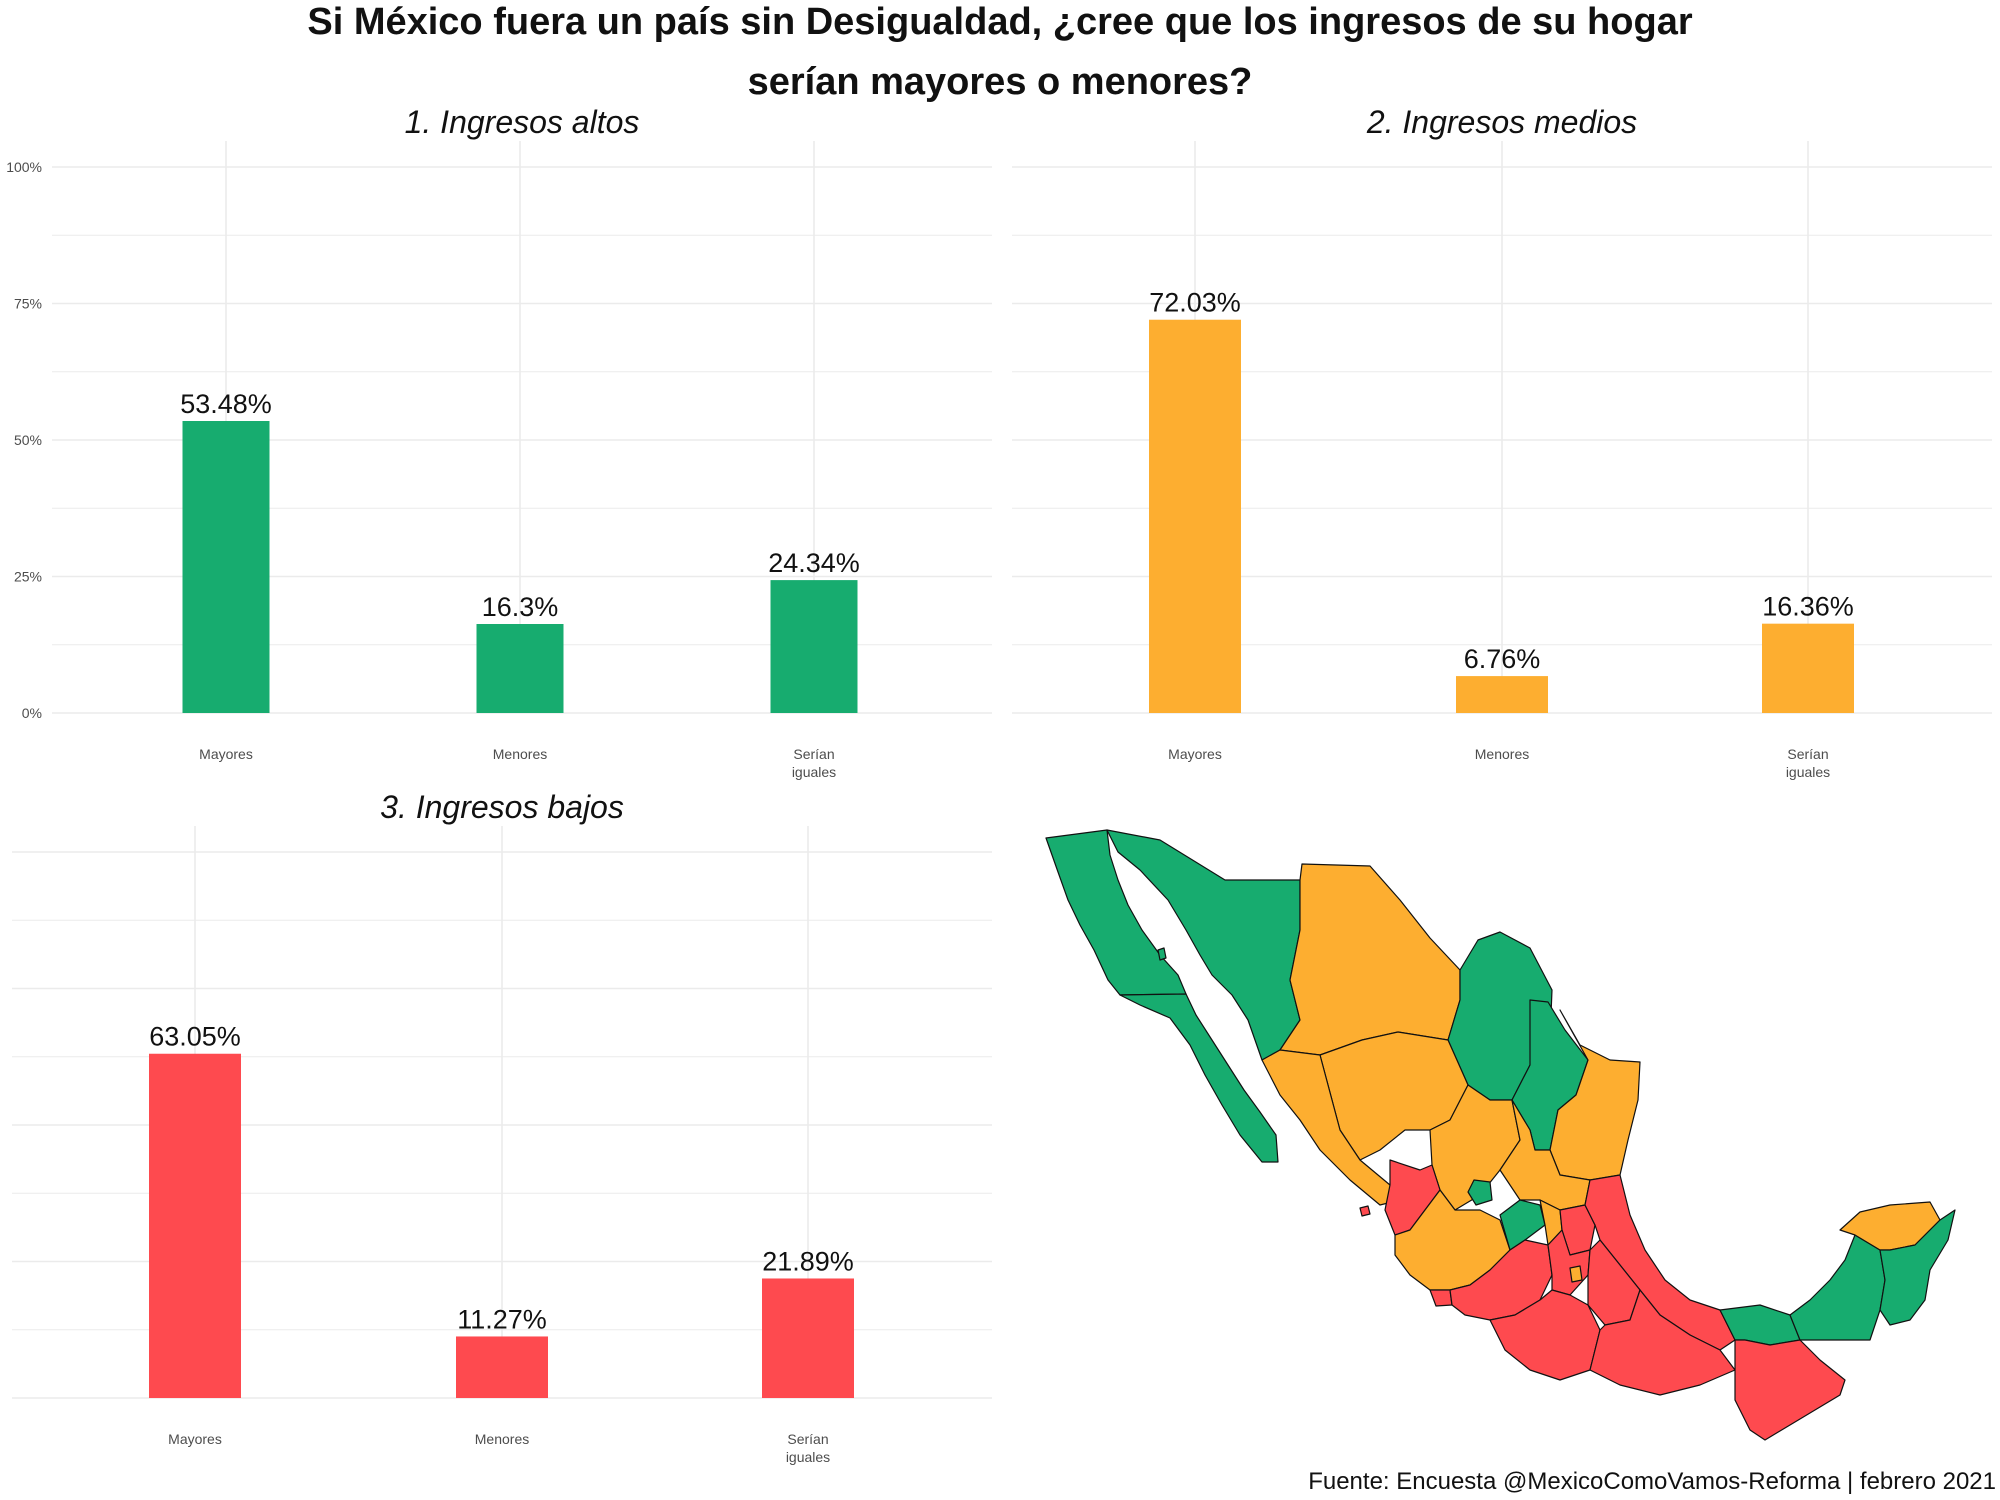 Image resolution: width=2000 pixels, height=1500 pixels. I want to click on y-tick-label: 0%, so click(32, 713).